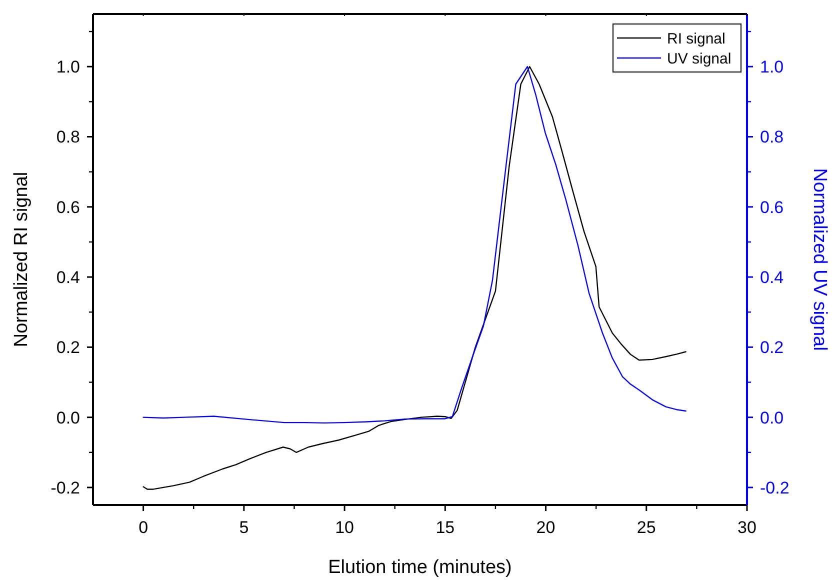 The width and height of the screenshot is (834, 581). Describe the element at coordinates (21, 260) in the screenshot. I see `y-axis-title: Normalized RI signal` at that location.